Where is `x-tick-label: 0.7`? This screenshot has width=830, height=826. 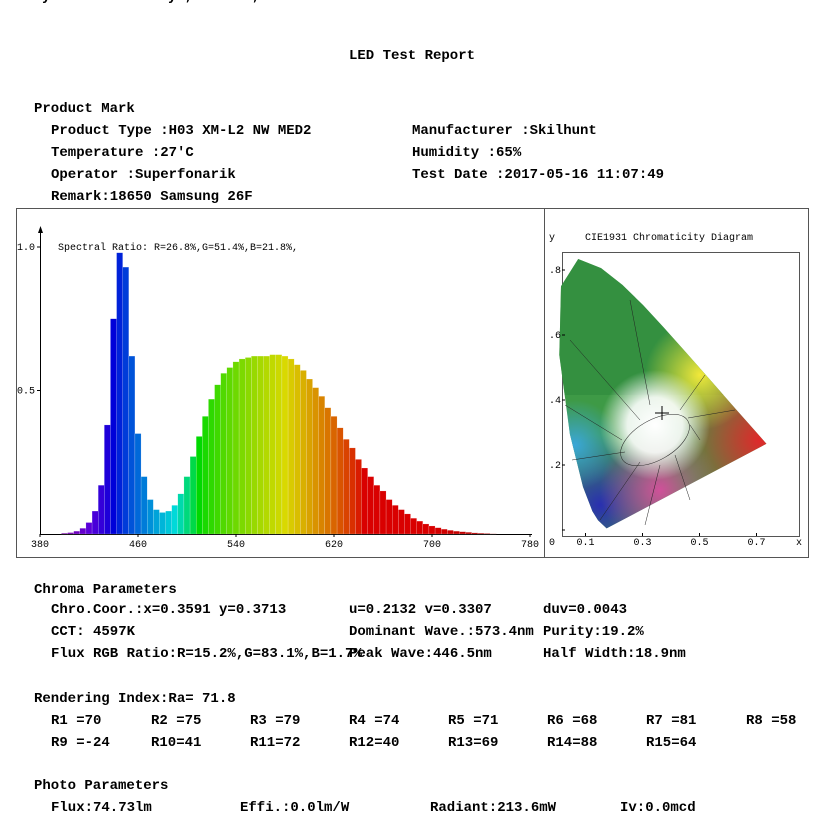
x-tick-label: 0.7 is located at coordinates (756, 543).